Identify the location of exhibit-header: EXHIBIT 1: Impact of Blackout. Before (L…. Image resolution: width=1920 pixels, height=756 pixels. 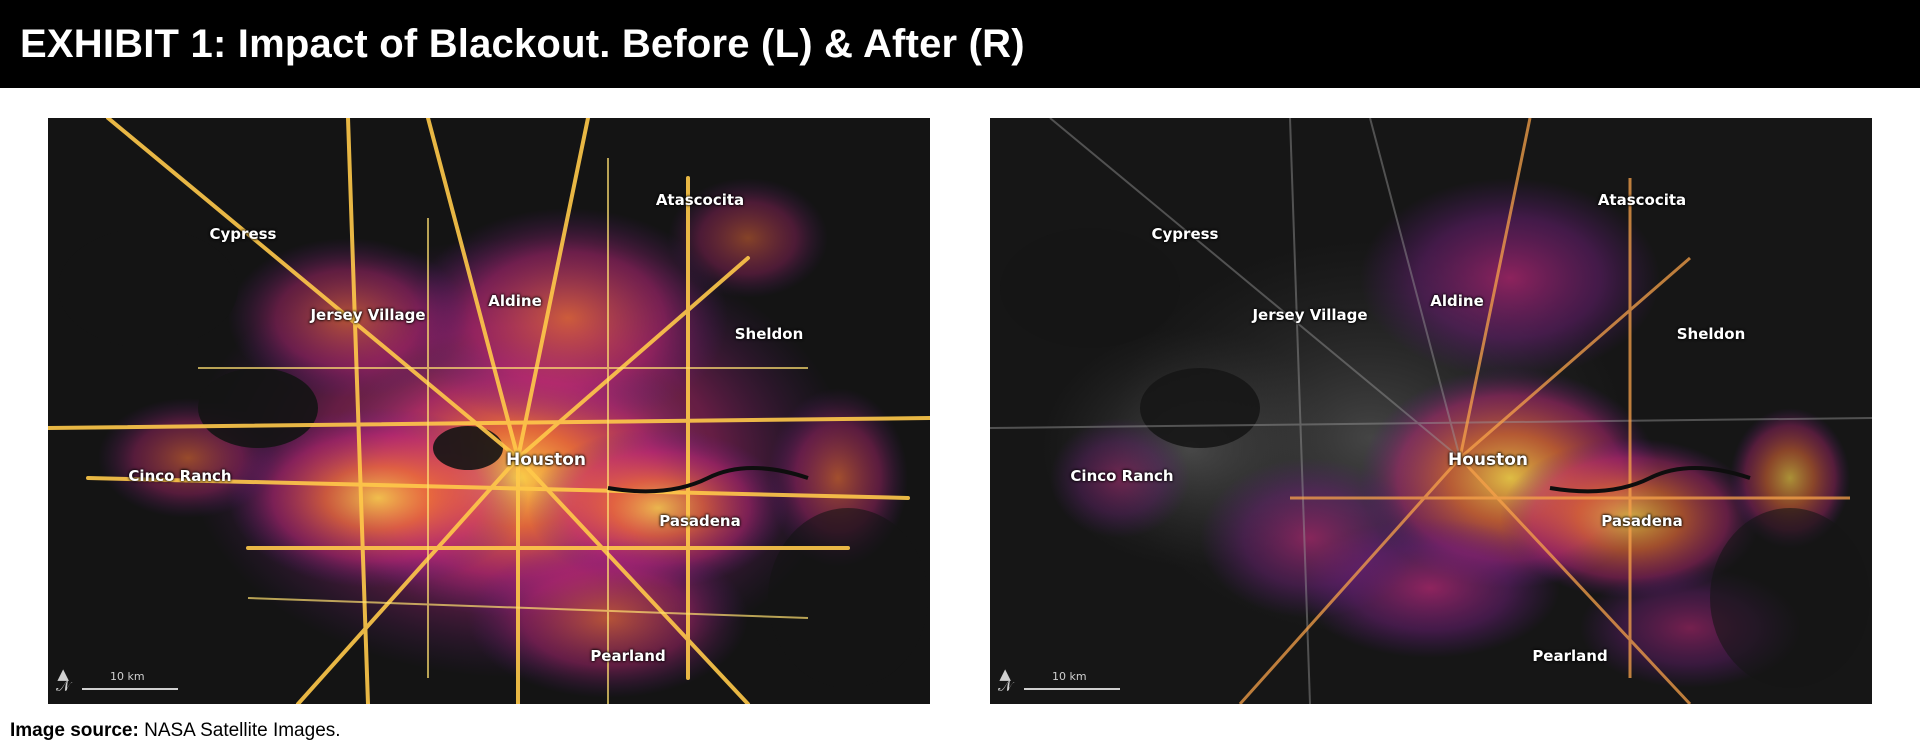
(960, 44).